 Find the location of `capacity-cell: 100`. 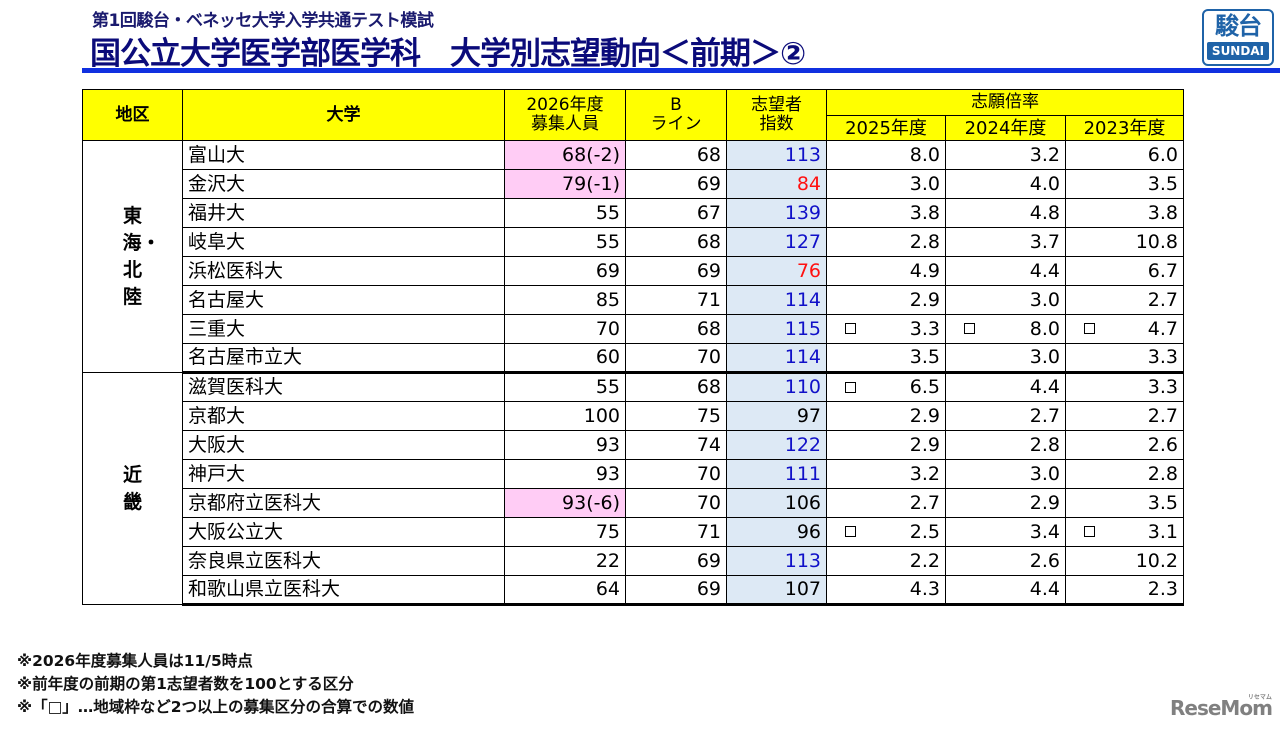

capacity-cell: 100 is located at coordinates (565, 416).